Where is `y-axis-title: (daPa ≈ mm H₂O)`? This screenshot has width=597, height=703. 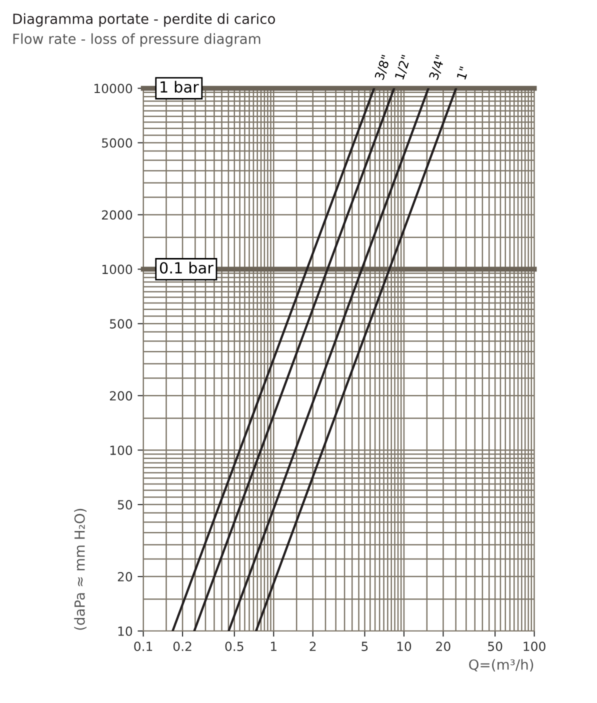 y-axis-title: (daPa ≈ mm H₂O) is located at coordinates (80, 569).